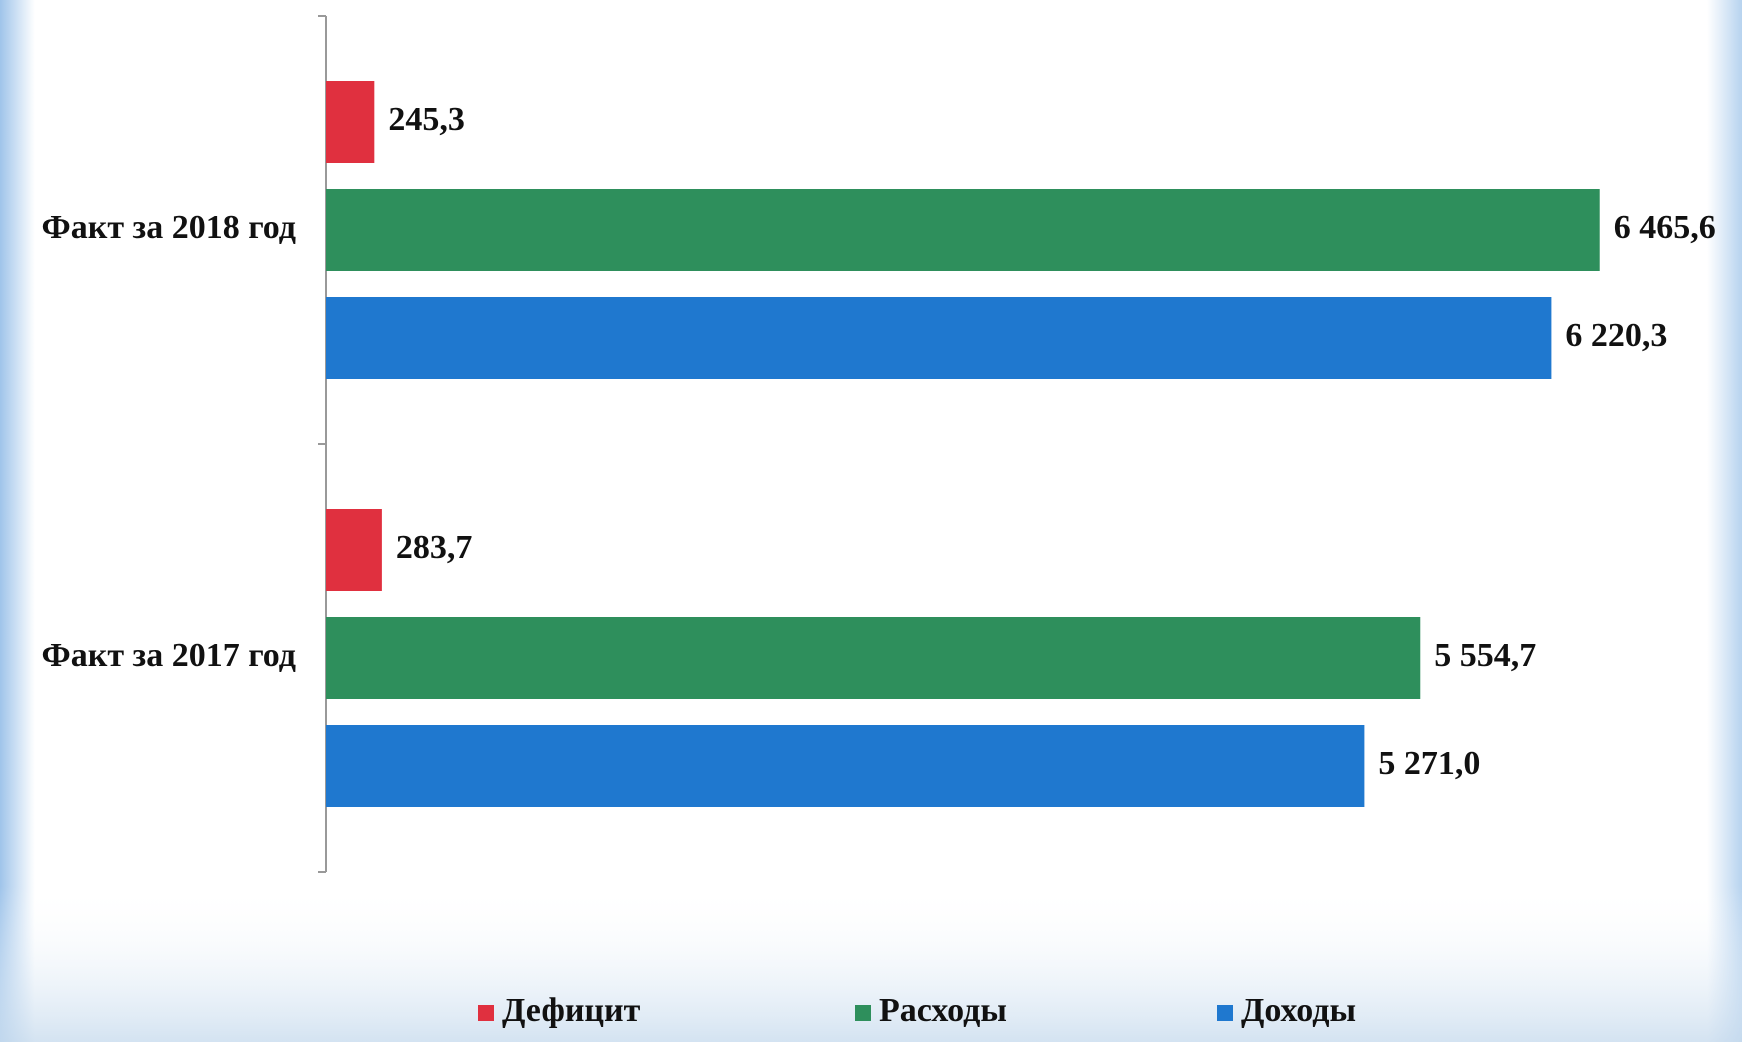  What do you see at coordinates (169, 655) in the screenshot?
I see `y-tick-label: Факт за 2017 год` at bounding box center [169, 655].